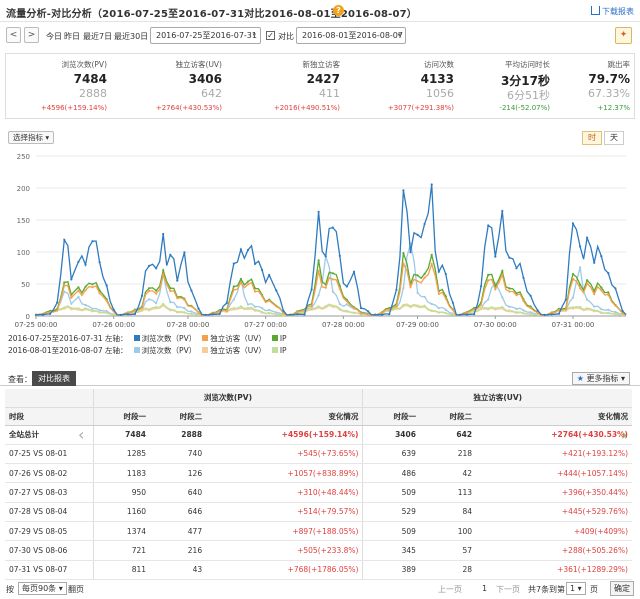 Image resolution: width=640 pixels, height=599 pixels. I want to click on pin-icon: ✦, so click(623, 35).